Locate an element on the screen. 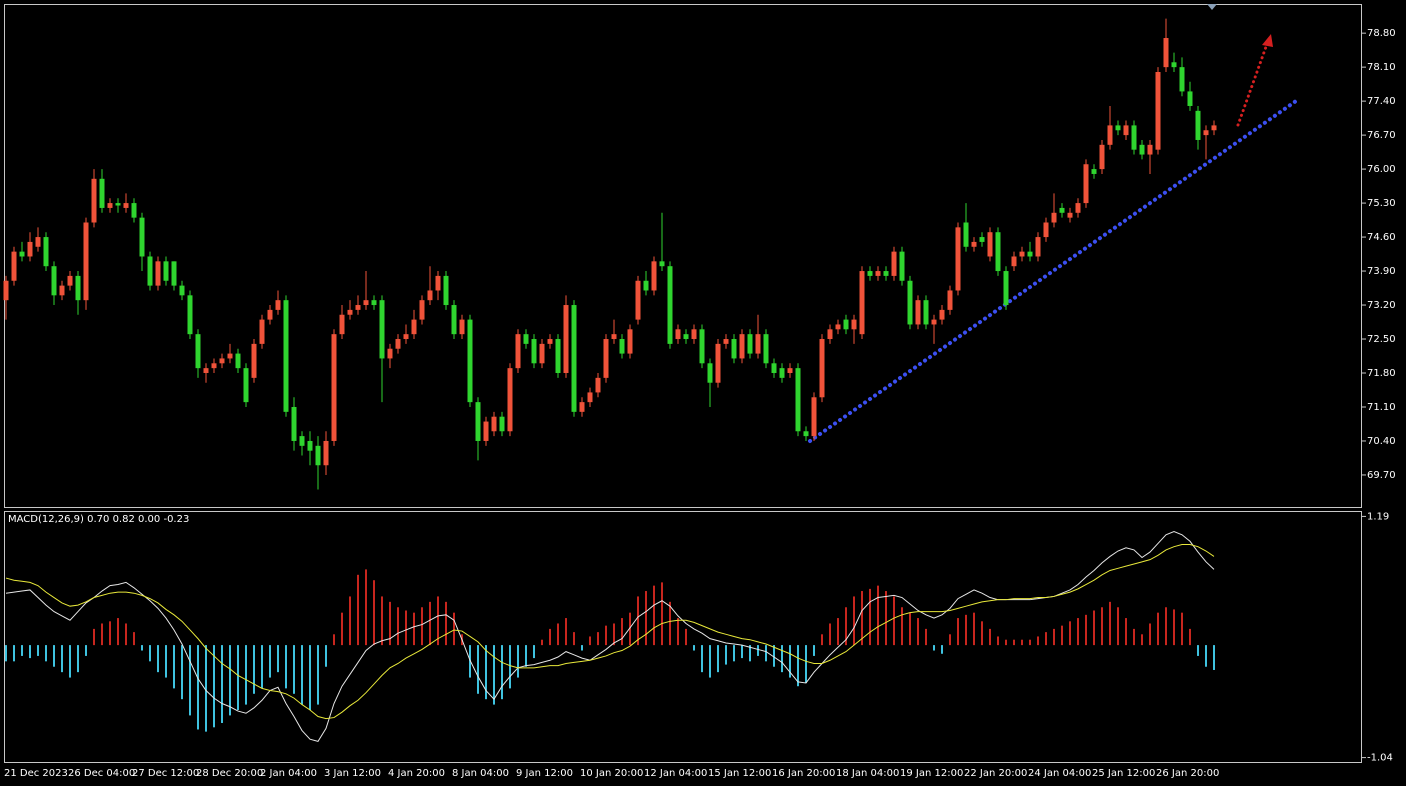  y-tick-label: 74.60 is located at coordinates (1381, 237).